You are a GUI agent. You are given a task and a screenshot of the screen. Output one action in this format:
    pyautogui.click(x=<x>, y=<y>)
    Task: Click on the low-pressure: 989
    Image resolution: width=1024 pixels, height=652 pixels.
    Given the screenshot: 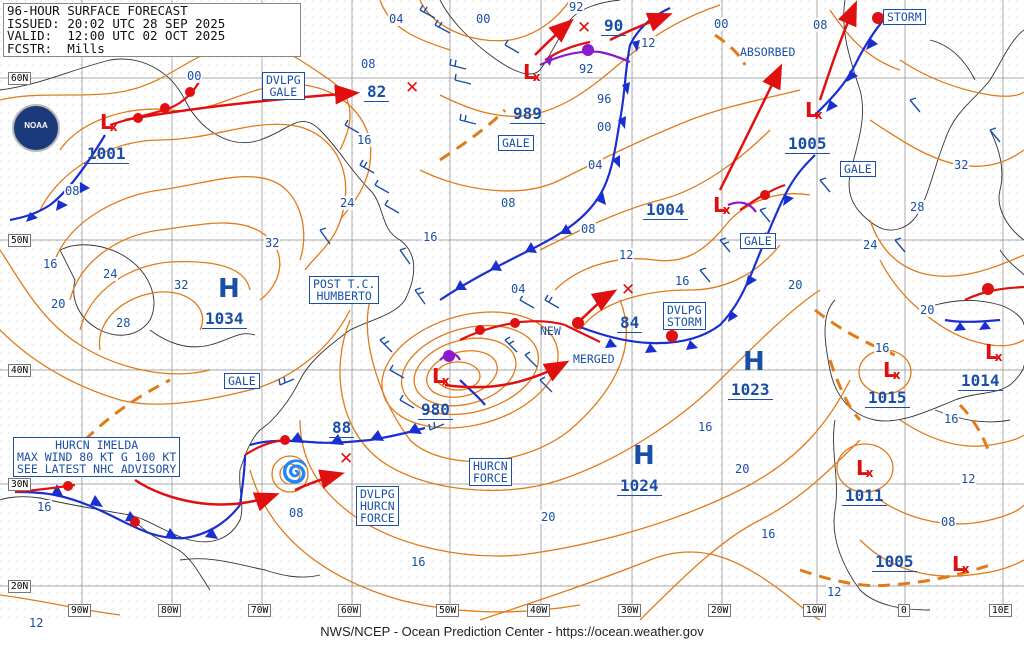 What is the action you would take?
    pyautogui.click(x=527, y=114)
    